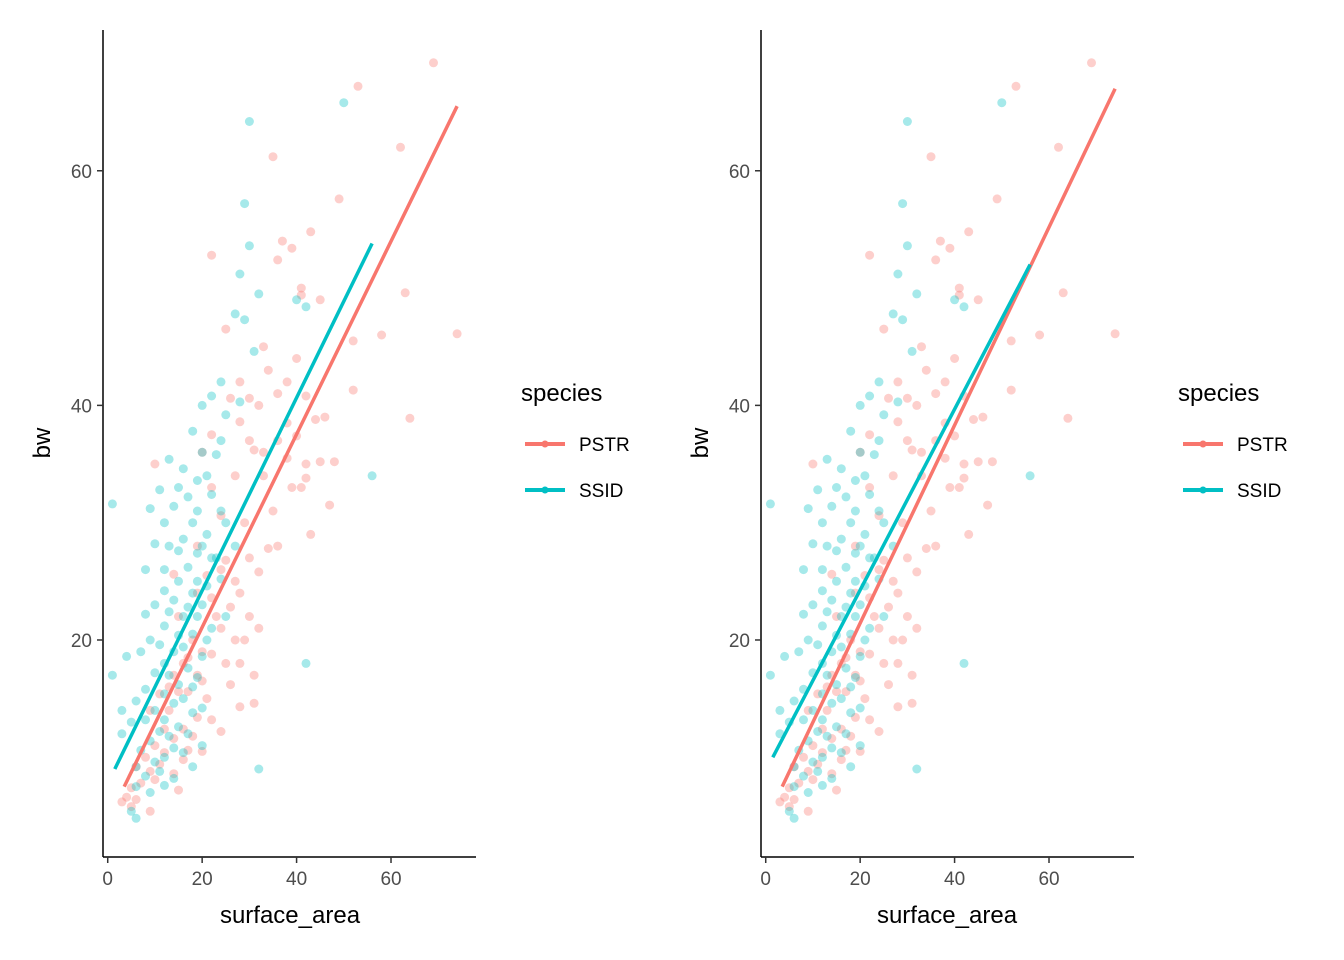  Describe the element at coordinates (545, 444) in the screenshot. I see `legend-key-point-pstr-left` at that location.